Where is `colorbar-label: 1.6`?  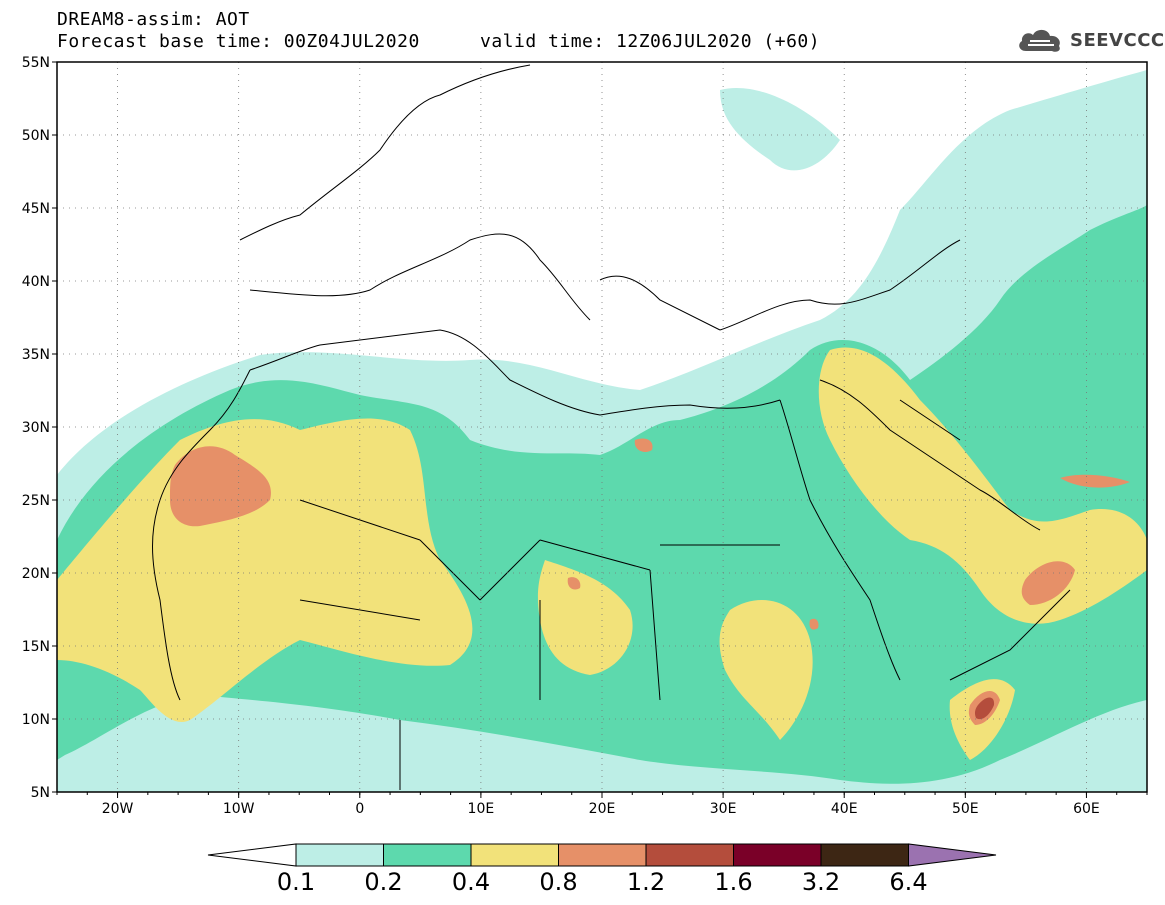
colorbar-label: 1.6 is located at coordinates (733, 882).